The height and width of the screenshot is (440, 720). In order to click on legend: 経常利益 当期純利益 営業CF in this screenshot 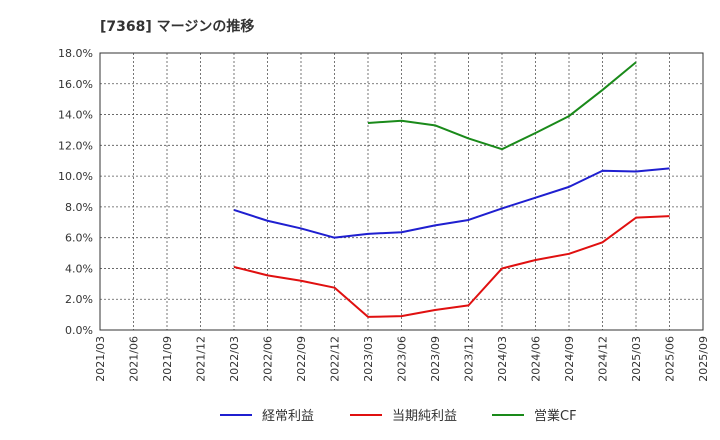, I will do `click(398, 416)`.